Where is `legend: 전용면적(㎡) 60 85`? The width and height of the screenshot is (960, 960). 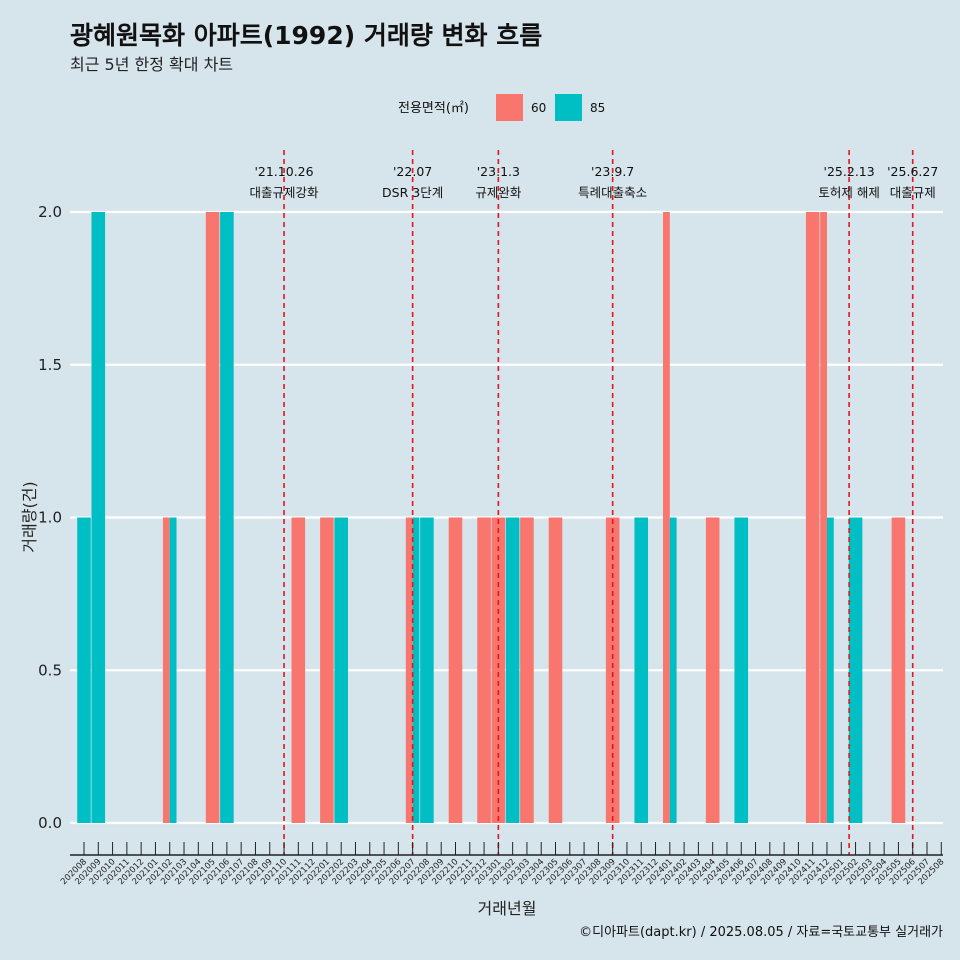
legend: 전용면적(㎡) 60 85 is located at coordinates (501, 107).